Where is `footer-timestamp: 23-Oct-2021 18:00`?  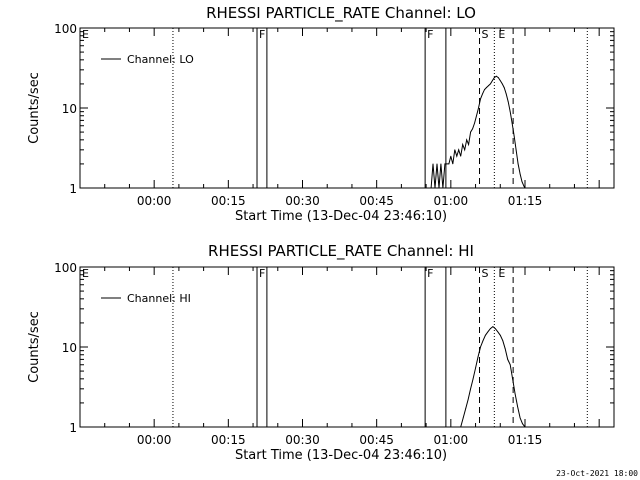 footer-timestamp: 23-Oct-2021 18:00 is located at coordinates (597, 473).